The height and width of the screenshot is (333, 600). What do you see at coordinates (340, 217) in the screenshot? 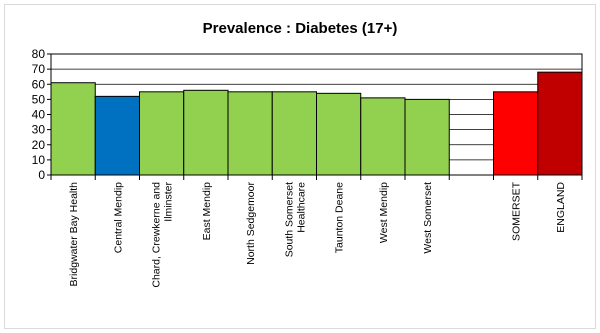
I see `category-label: Taunton Deane` at bounding box center [340, 217].